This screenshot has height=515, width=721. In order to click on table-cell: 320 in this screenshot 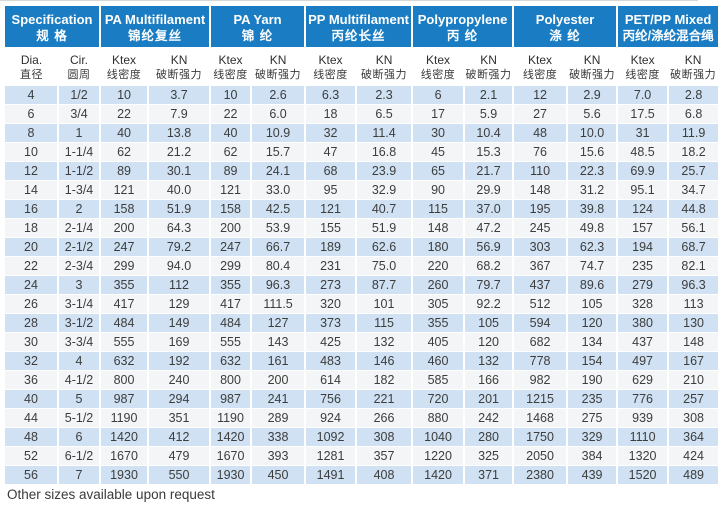, I will do `click(330, 304)`.